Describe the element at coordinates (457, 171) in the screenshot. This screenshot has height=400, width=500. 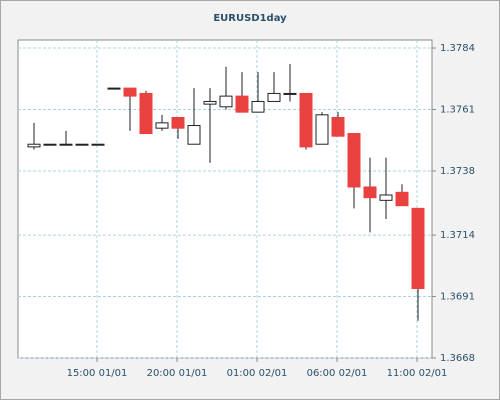
I see `y-tick-label: 1.3738` at that location.